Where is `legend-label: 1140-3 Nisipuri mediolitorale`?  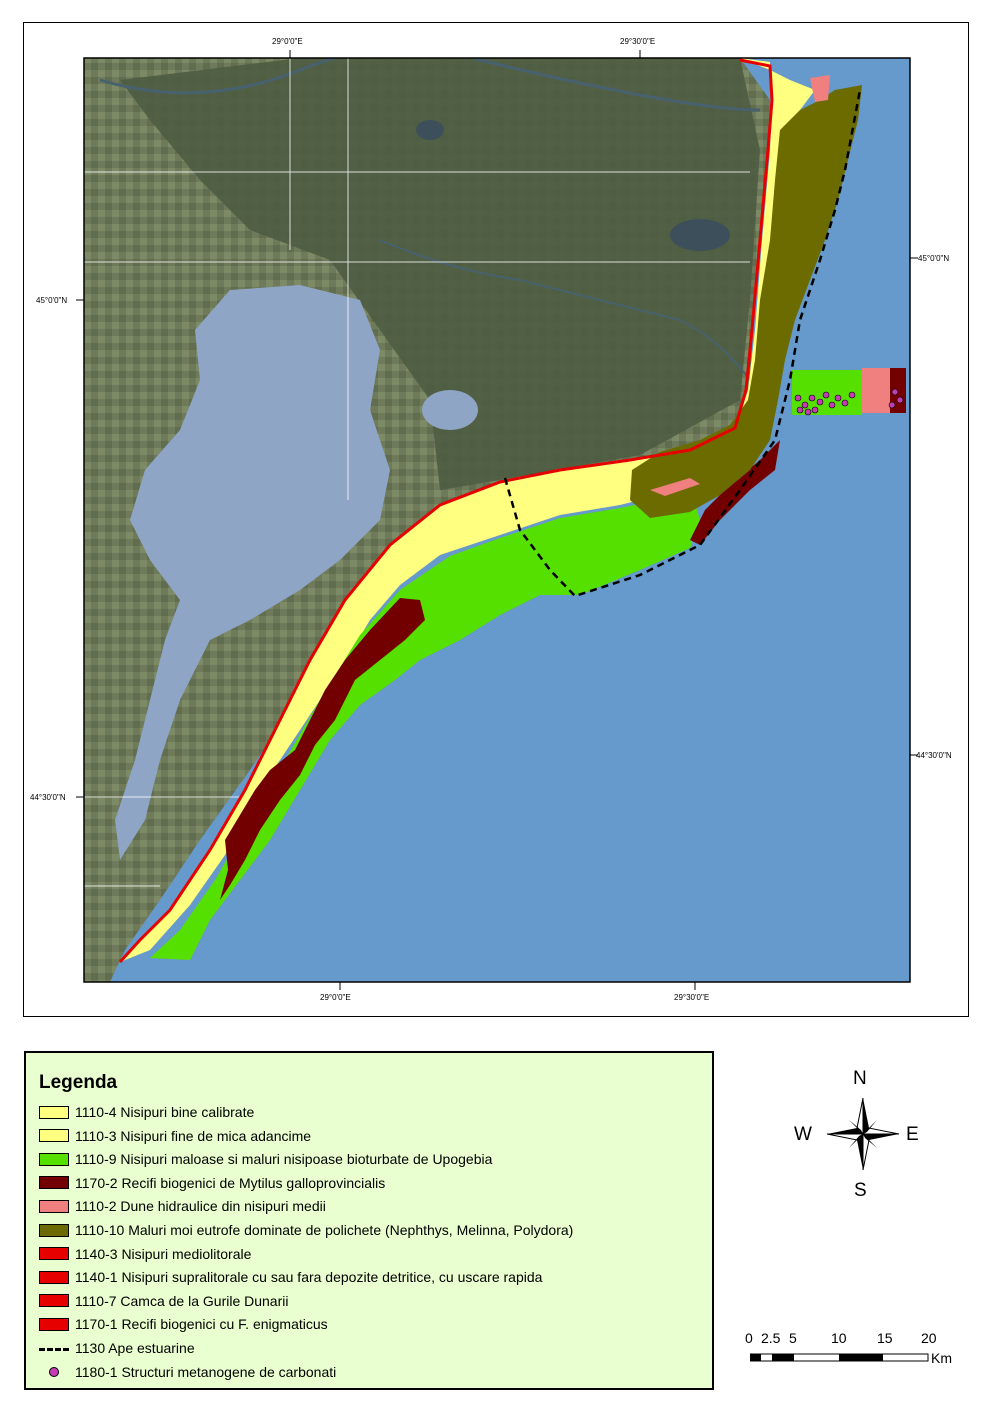 legend-label: 1140-3 Nisipuri mediolitorale is located at coordinates (163, 1253).